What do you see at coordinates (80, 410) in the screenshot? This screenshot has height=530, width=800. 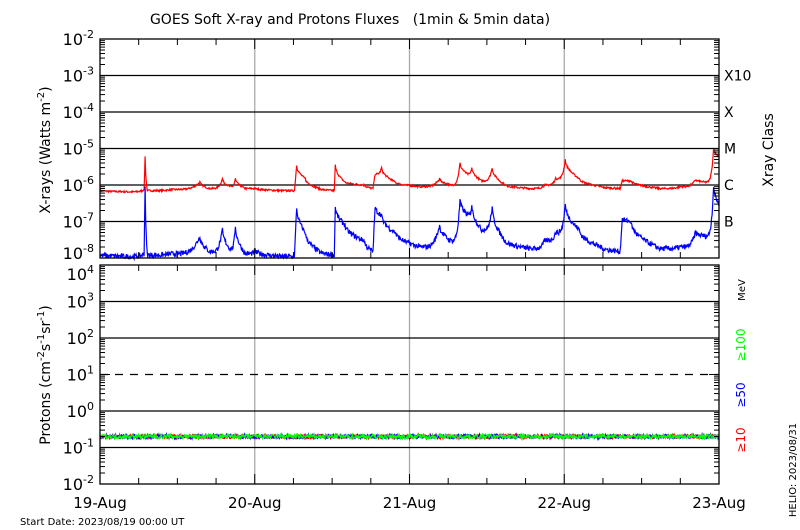 I see `proton-ytick-label: 10⁰` at bounding box center [80, 410].